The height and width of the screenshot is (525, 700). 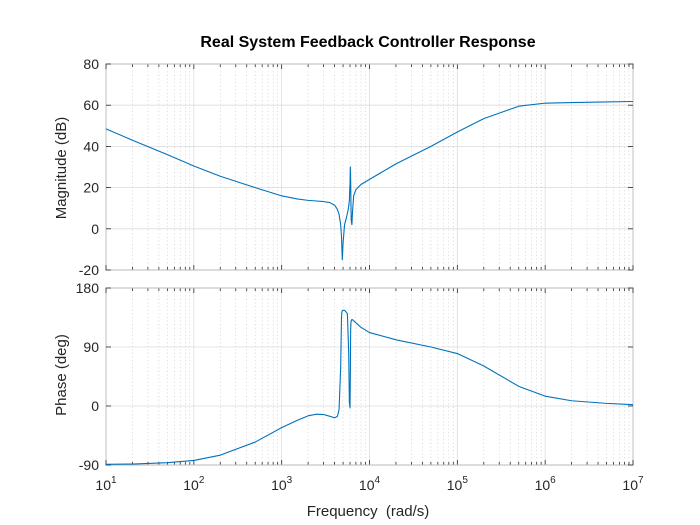 I want to click on chart-title: Real System Feedback Controller Response, so click(x=367, y=42).